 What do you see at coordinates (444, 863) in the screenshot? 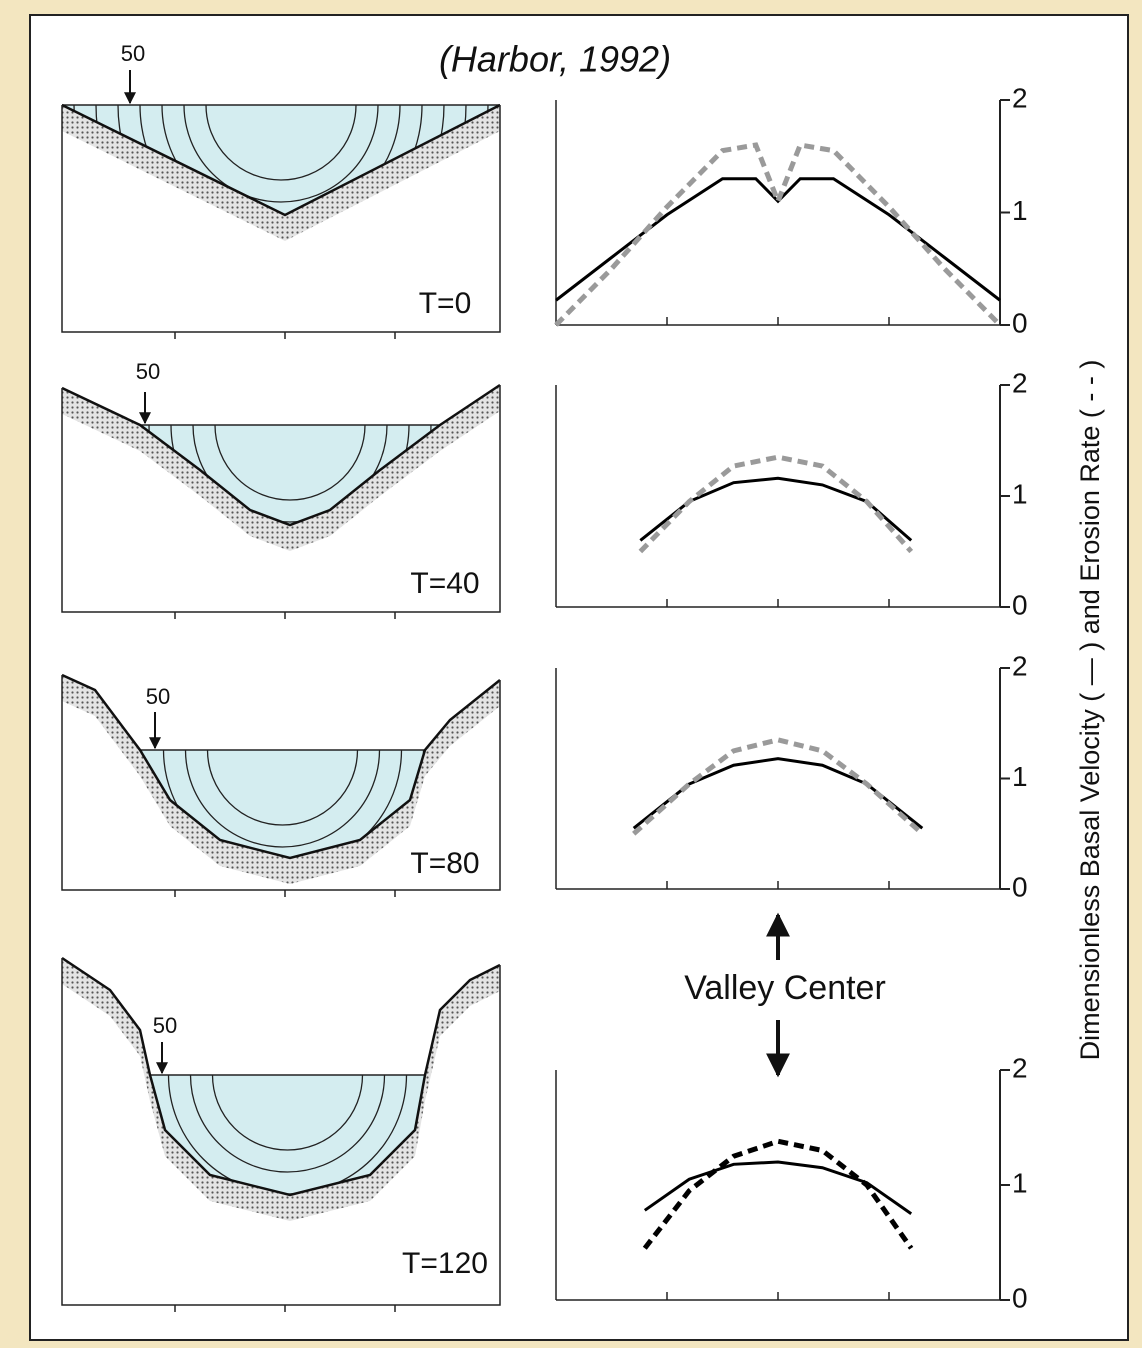
I see `time-label: T=80` at bounding box center [444, 863].